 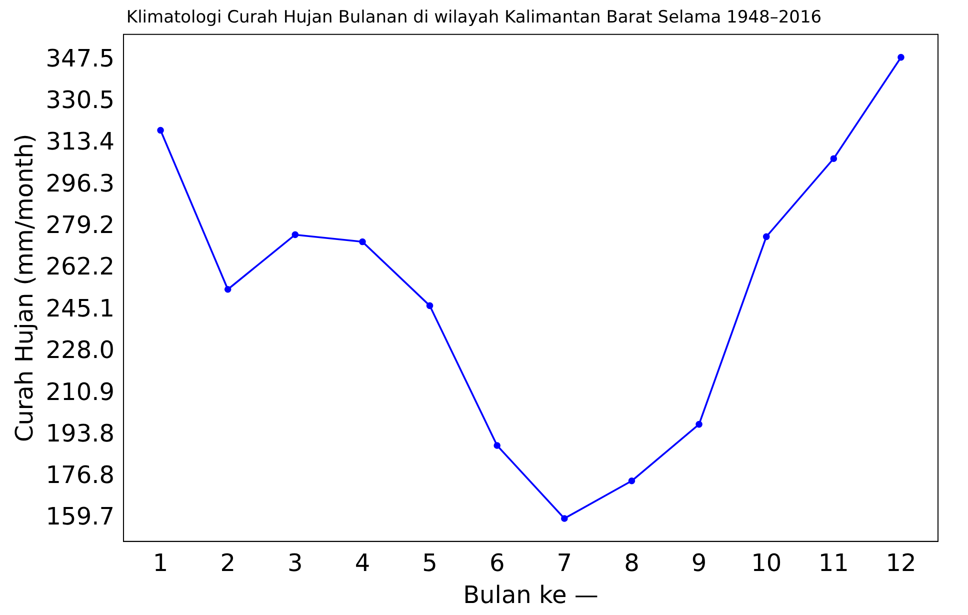 What do you see at coordinates (295, 563) in the screenshot?
I see `x-tick-label: 3` at bounding box center [295, 563].